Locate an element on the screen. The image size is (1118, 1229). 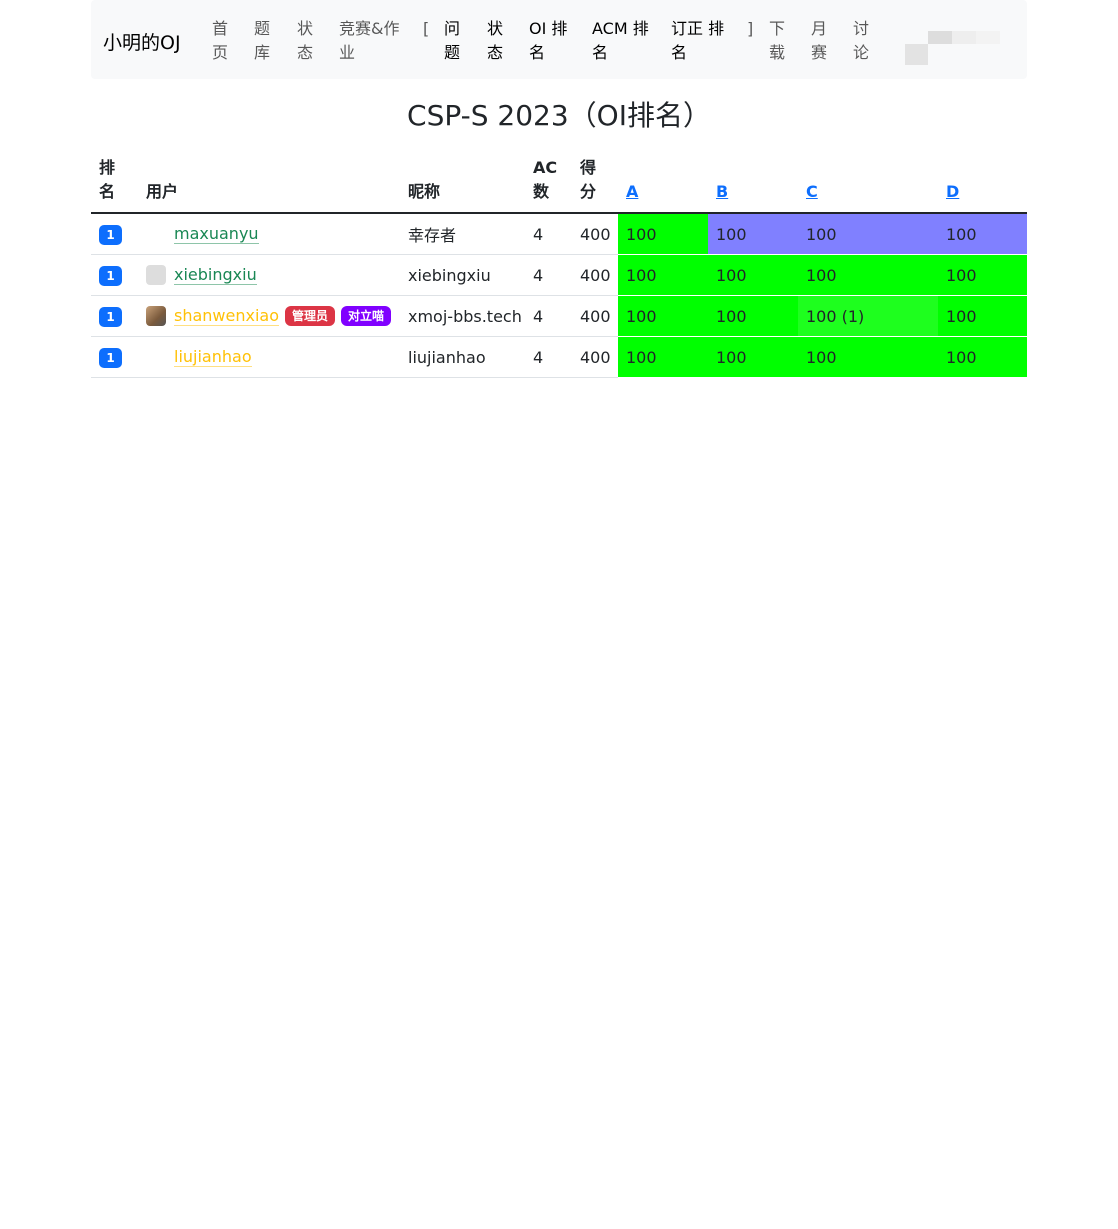
header-ac: AC数 is located at coordinates (548, 183).